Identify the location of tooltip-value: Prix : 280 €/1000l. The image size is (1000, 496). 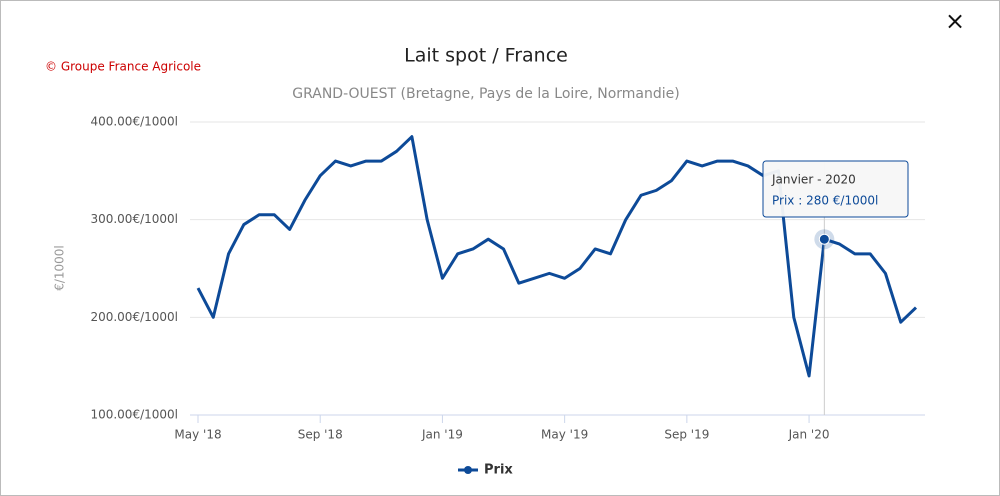
(825, 201).